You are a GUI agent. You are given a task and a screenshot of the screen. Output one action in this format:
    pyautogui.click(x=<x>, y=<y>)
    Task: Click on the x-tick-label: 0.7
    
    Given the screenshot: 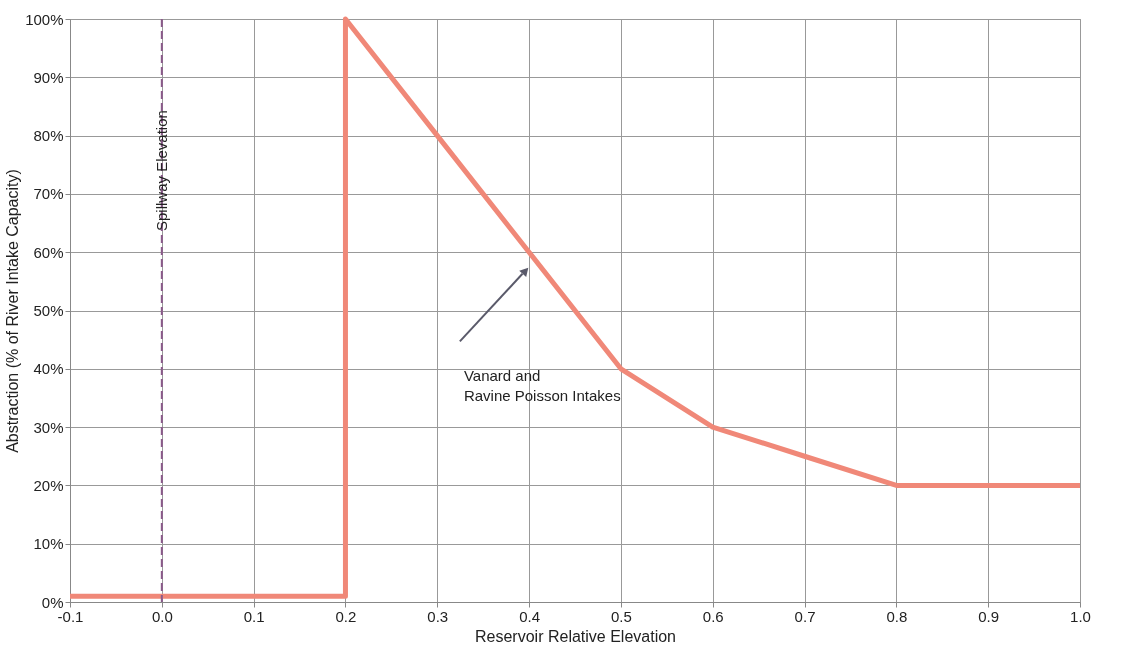 What is the action you would take?
    pyautogui.click(x=805, y=616)
    